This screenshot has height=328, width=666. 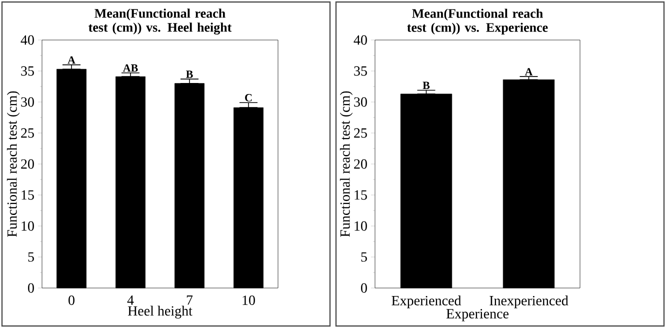 I want to click on x-tick-label: 7, so click(x=189, y=300).